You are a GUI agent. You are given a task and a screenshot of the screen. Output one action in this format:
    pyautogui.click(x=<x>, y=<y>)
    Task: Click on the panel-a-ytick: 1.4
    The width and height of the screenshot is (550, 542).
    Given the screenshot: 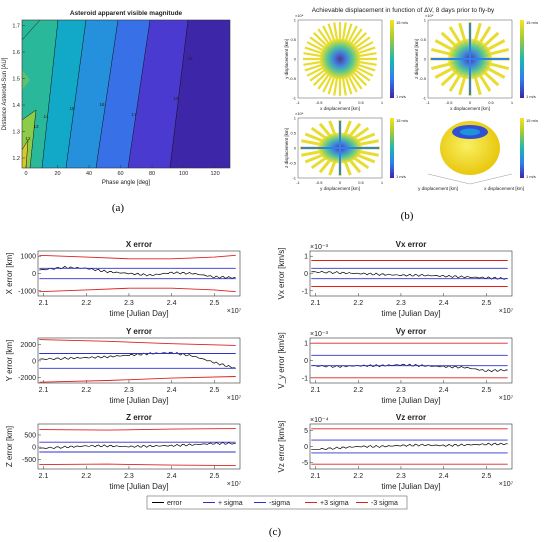 What is the action you would take?
    pyautogui.click(x=16, y=106)
    